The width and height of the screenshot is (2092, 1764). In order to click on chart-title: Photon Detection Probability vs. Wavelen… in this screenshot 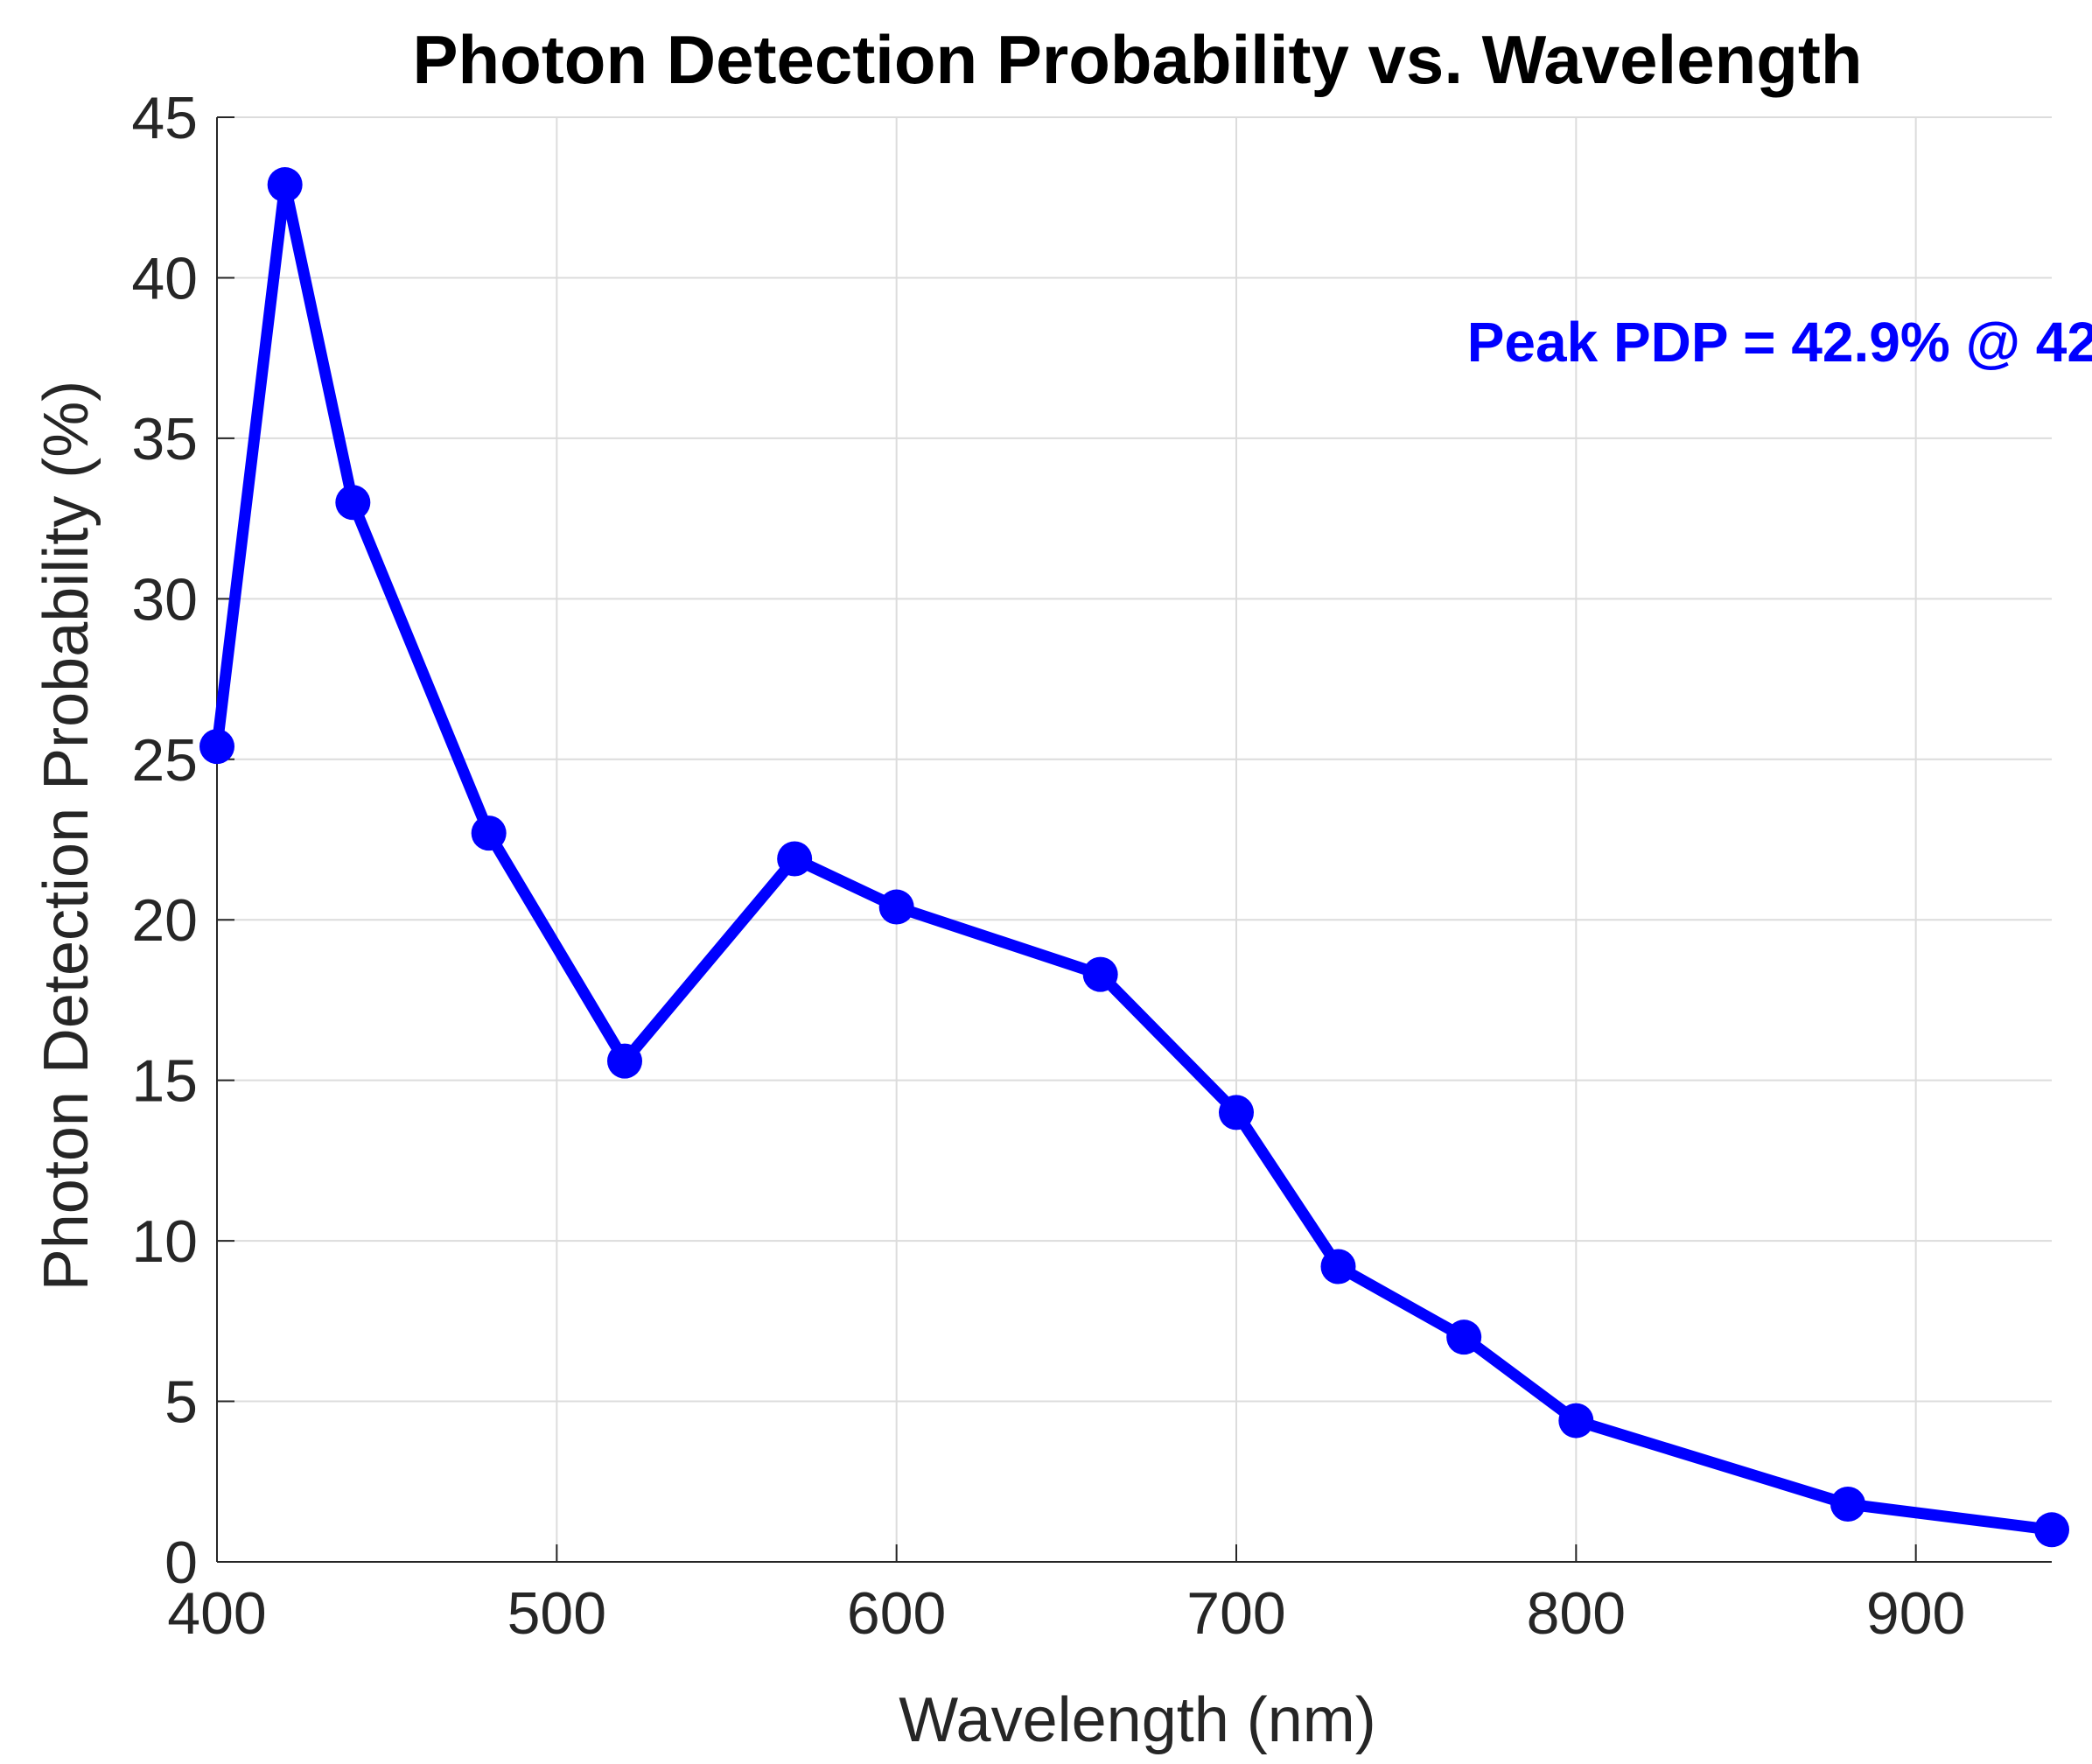, I will do `click(1138, 59)`.